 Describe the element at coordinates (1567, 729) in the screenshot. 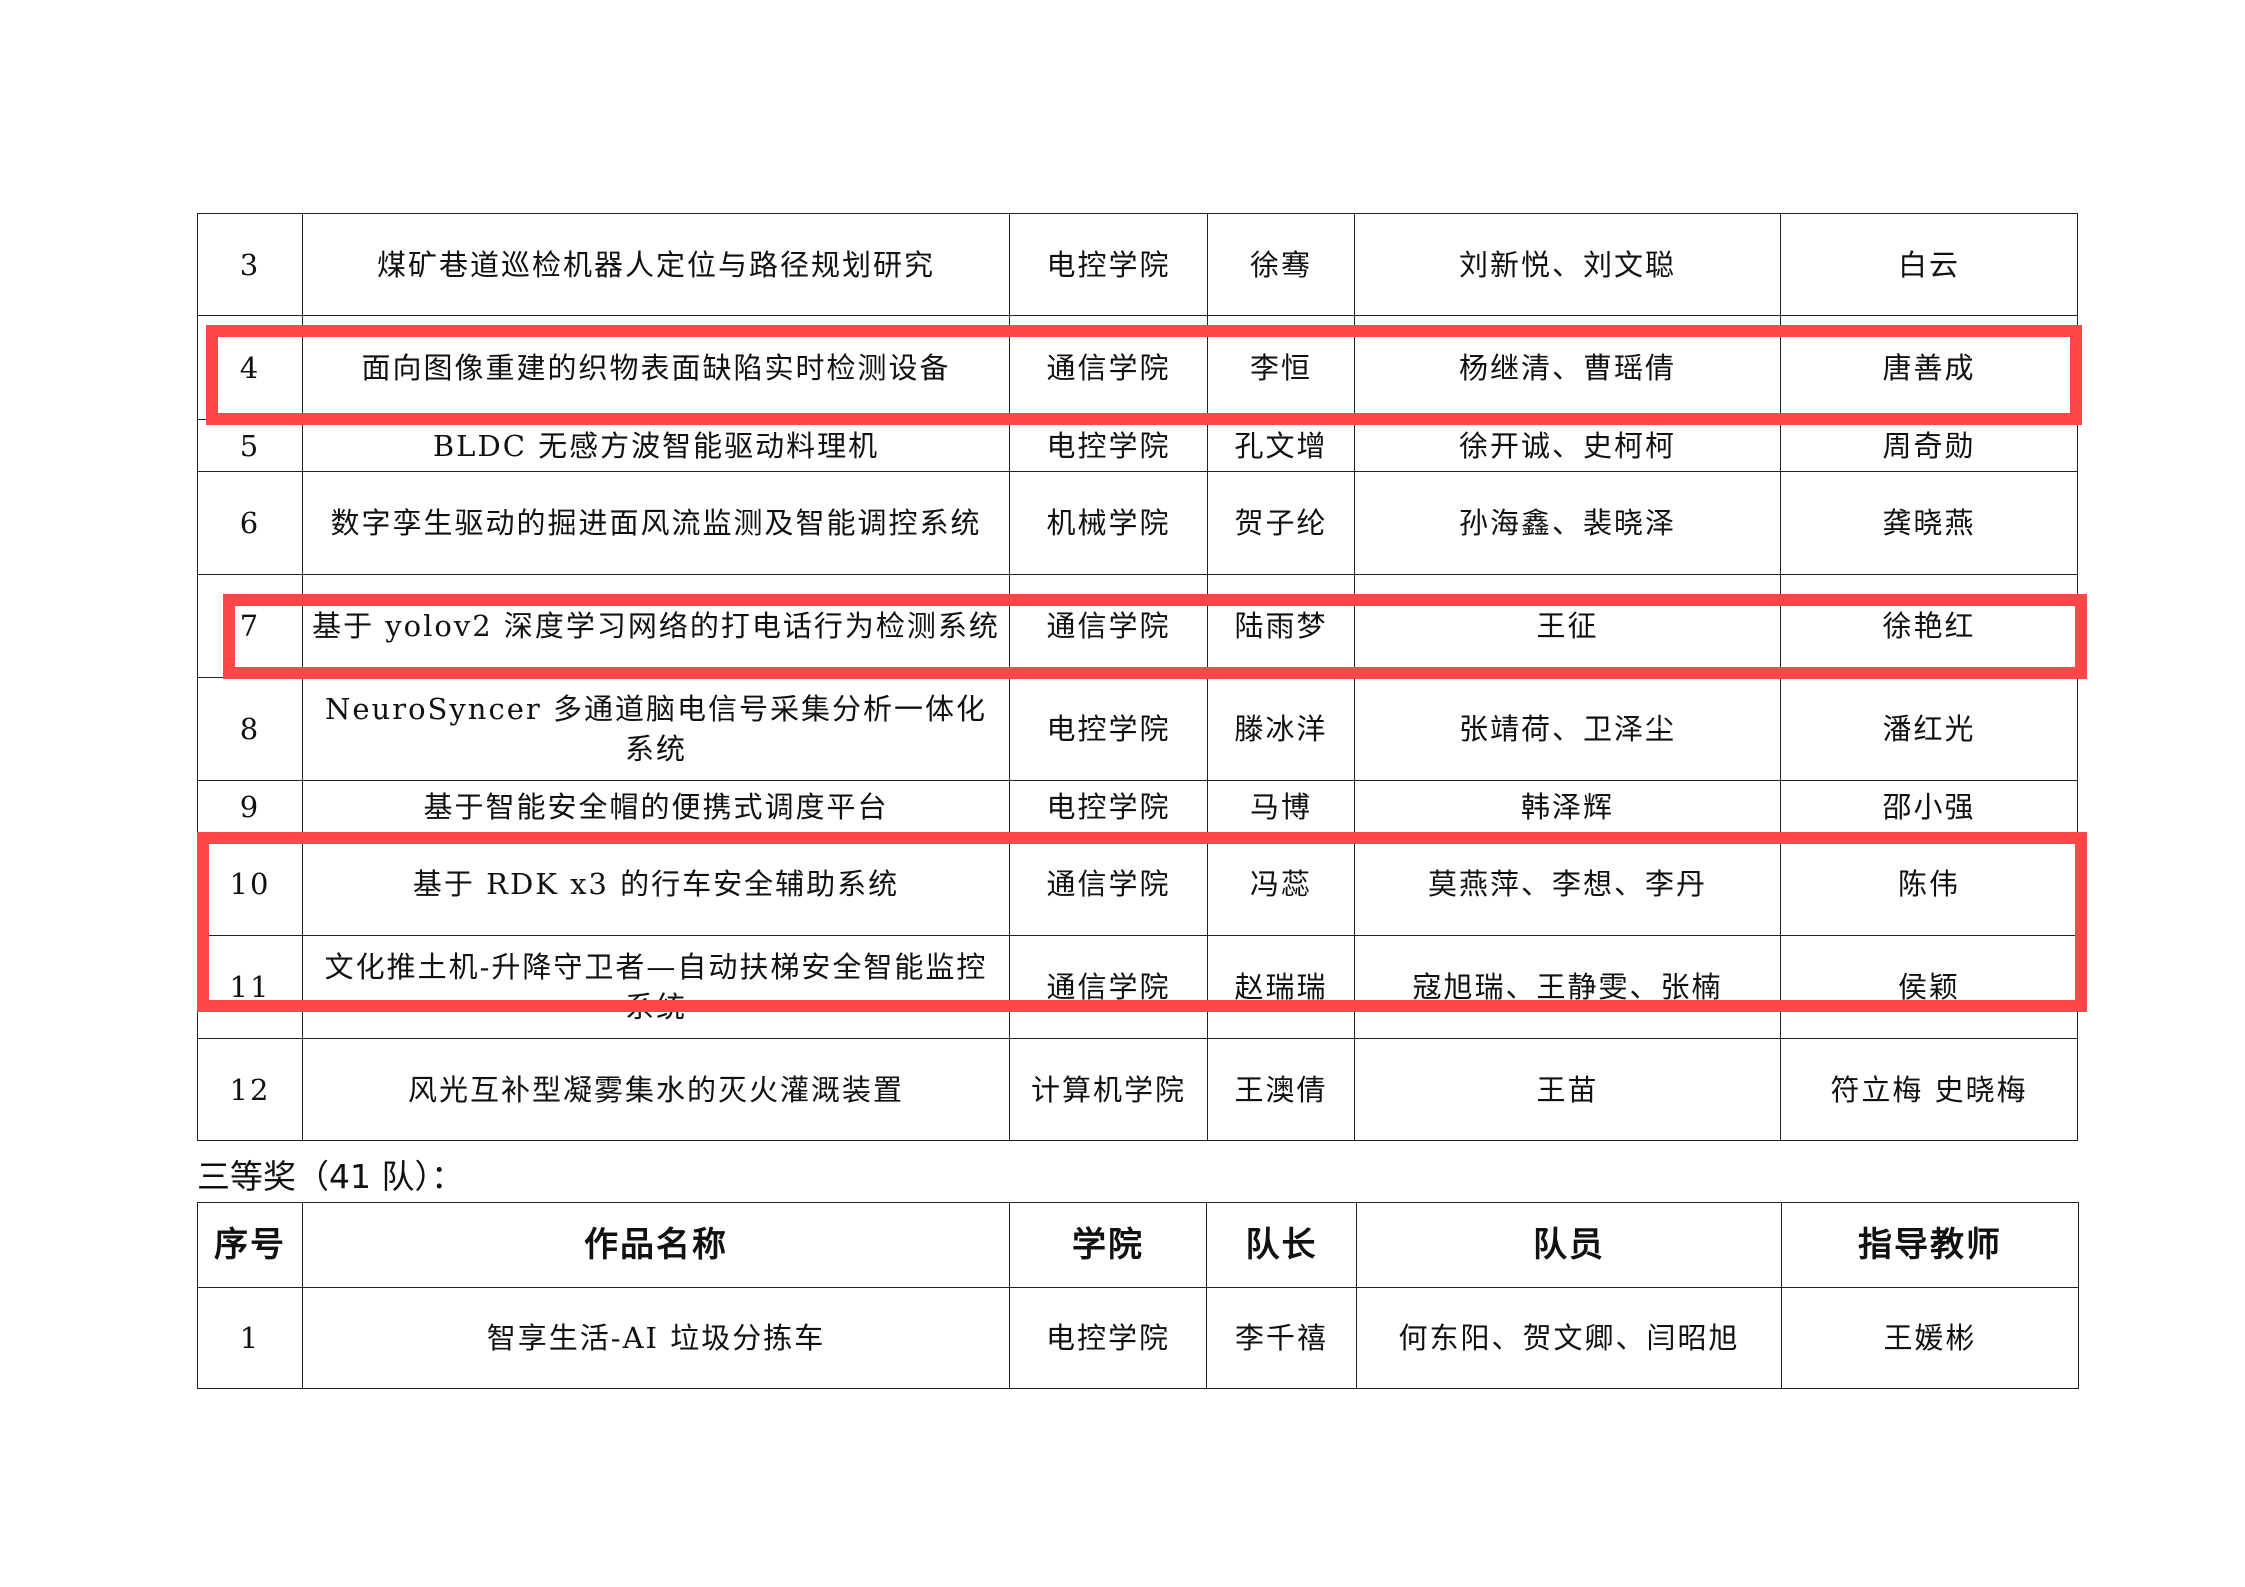

I see `cell-members: 张靖荷、卫泽尘` at that location.